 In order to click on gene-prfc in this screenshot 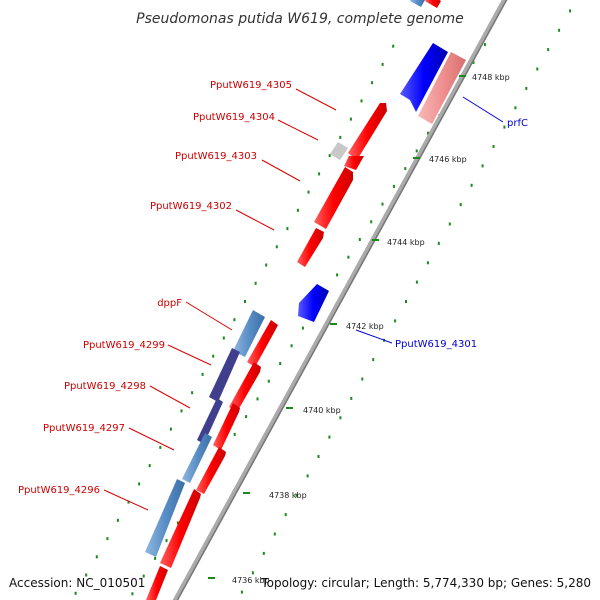, I will do `click(424, 77)`.